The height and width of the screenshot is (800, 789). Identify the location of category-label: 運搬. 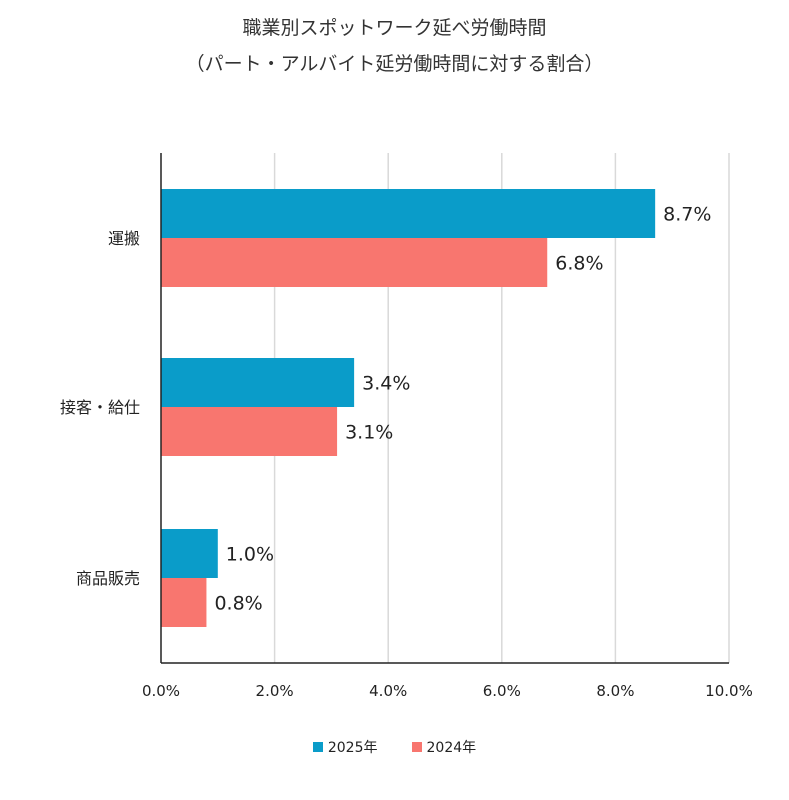
(124, 238).